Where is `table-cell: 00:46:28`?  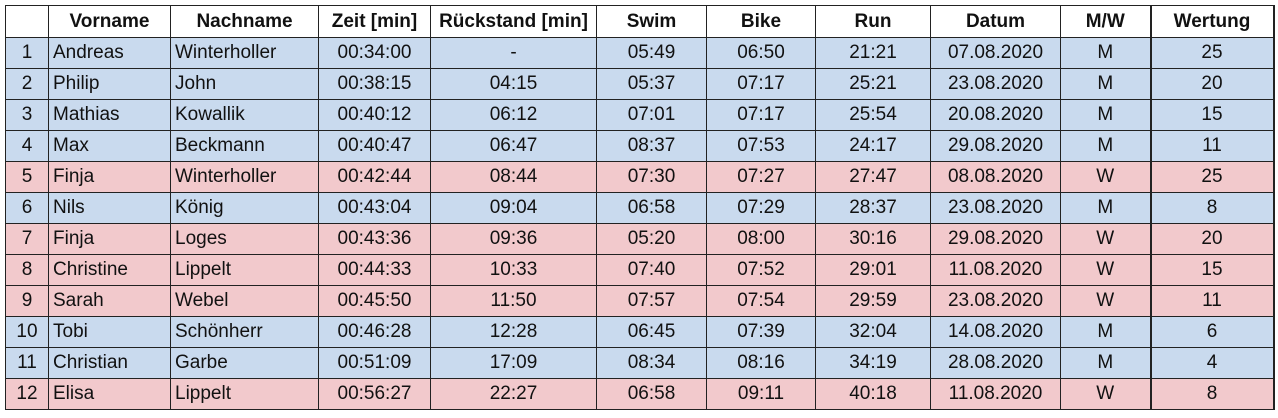 table-cell: 00:46:28 is located at coordinates (374, 332).